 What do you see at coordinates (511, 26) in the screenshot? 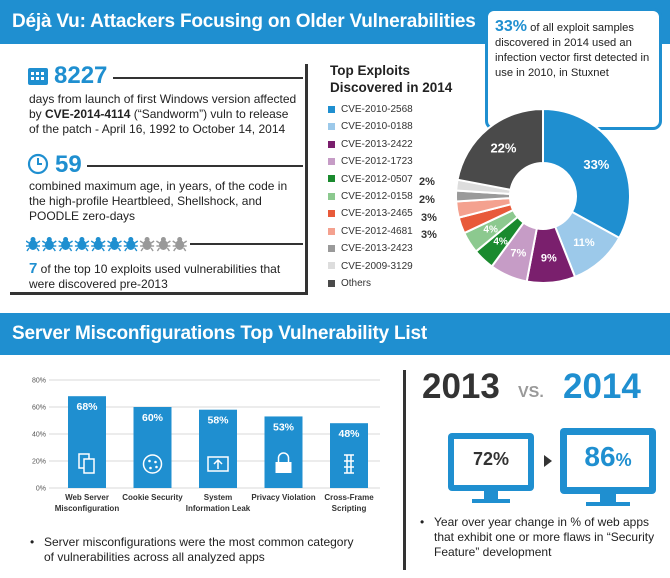
I see `callout-pct: 33%` at bounding box center [511, 26].